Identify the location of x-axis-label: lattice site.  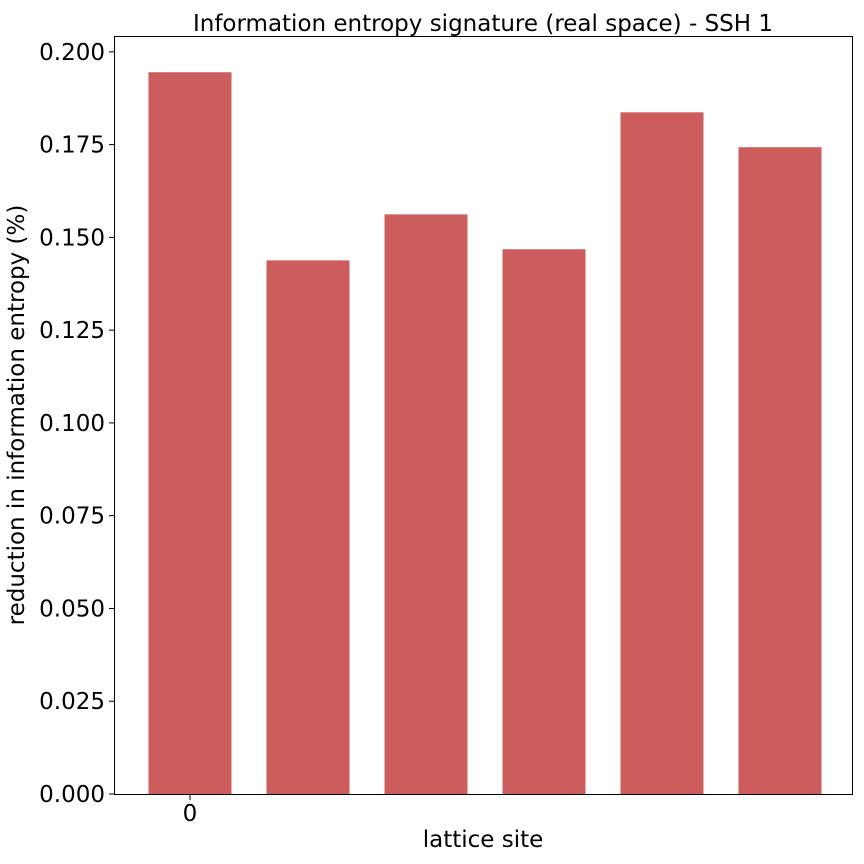
(483, 840).